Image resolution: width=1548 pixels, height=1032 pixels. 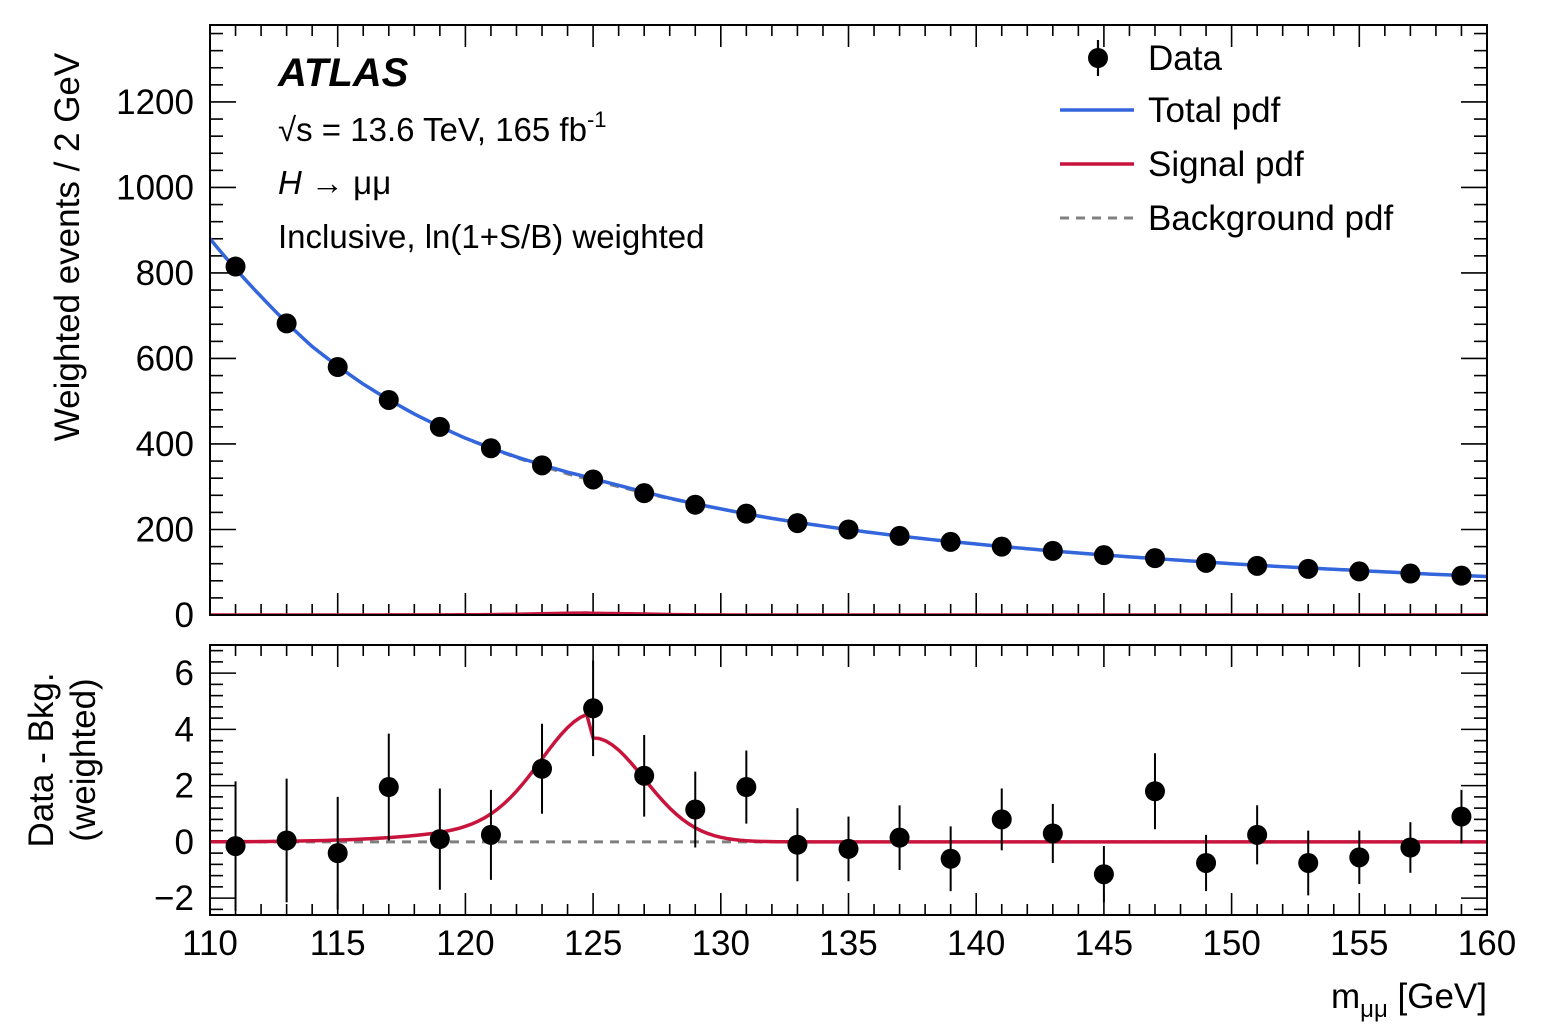 What do you see at coordinates (1214, 110) in the screenshot?
I see `legend-total-label: Total pdf` at bounding box center [1214, 110].